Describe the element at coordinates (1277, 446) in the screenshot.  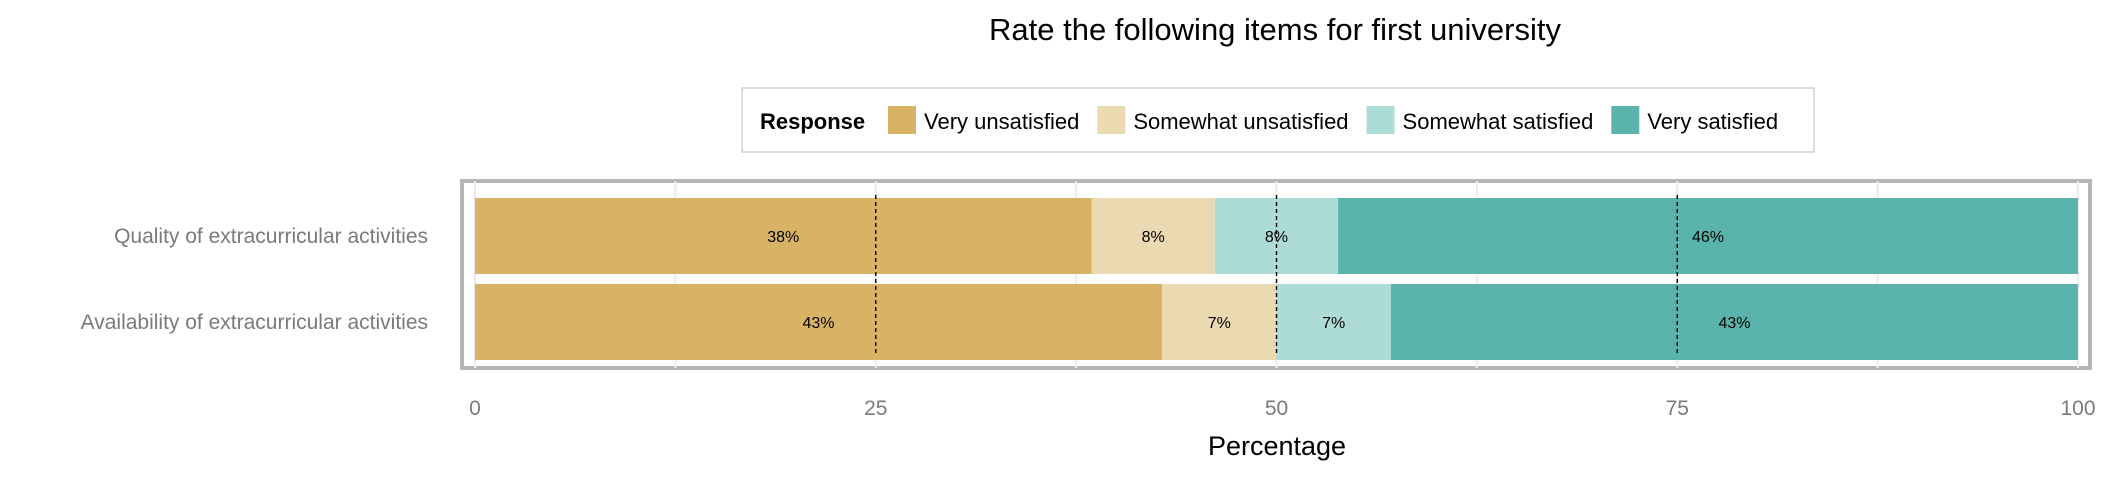
I see `x-axis-title: Percentage` at that location.